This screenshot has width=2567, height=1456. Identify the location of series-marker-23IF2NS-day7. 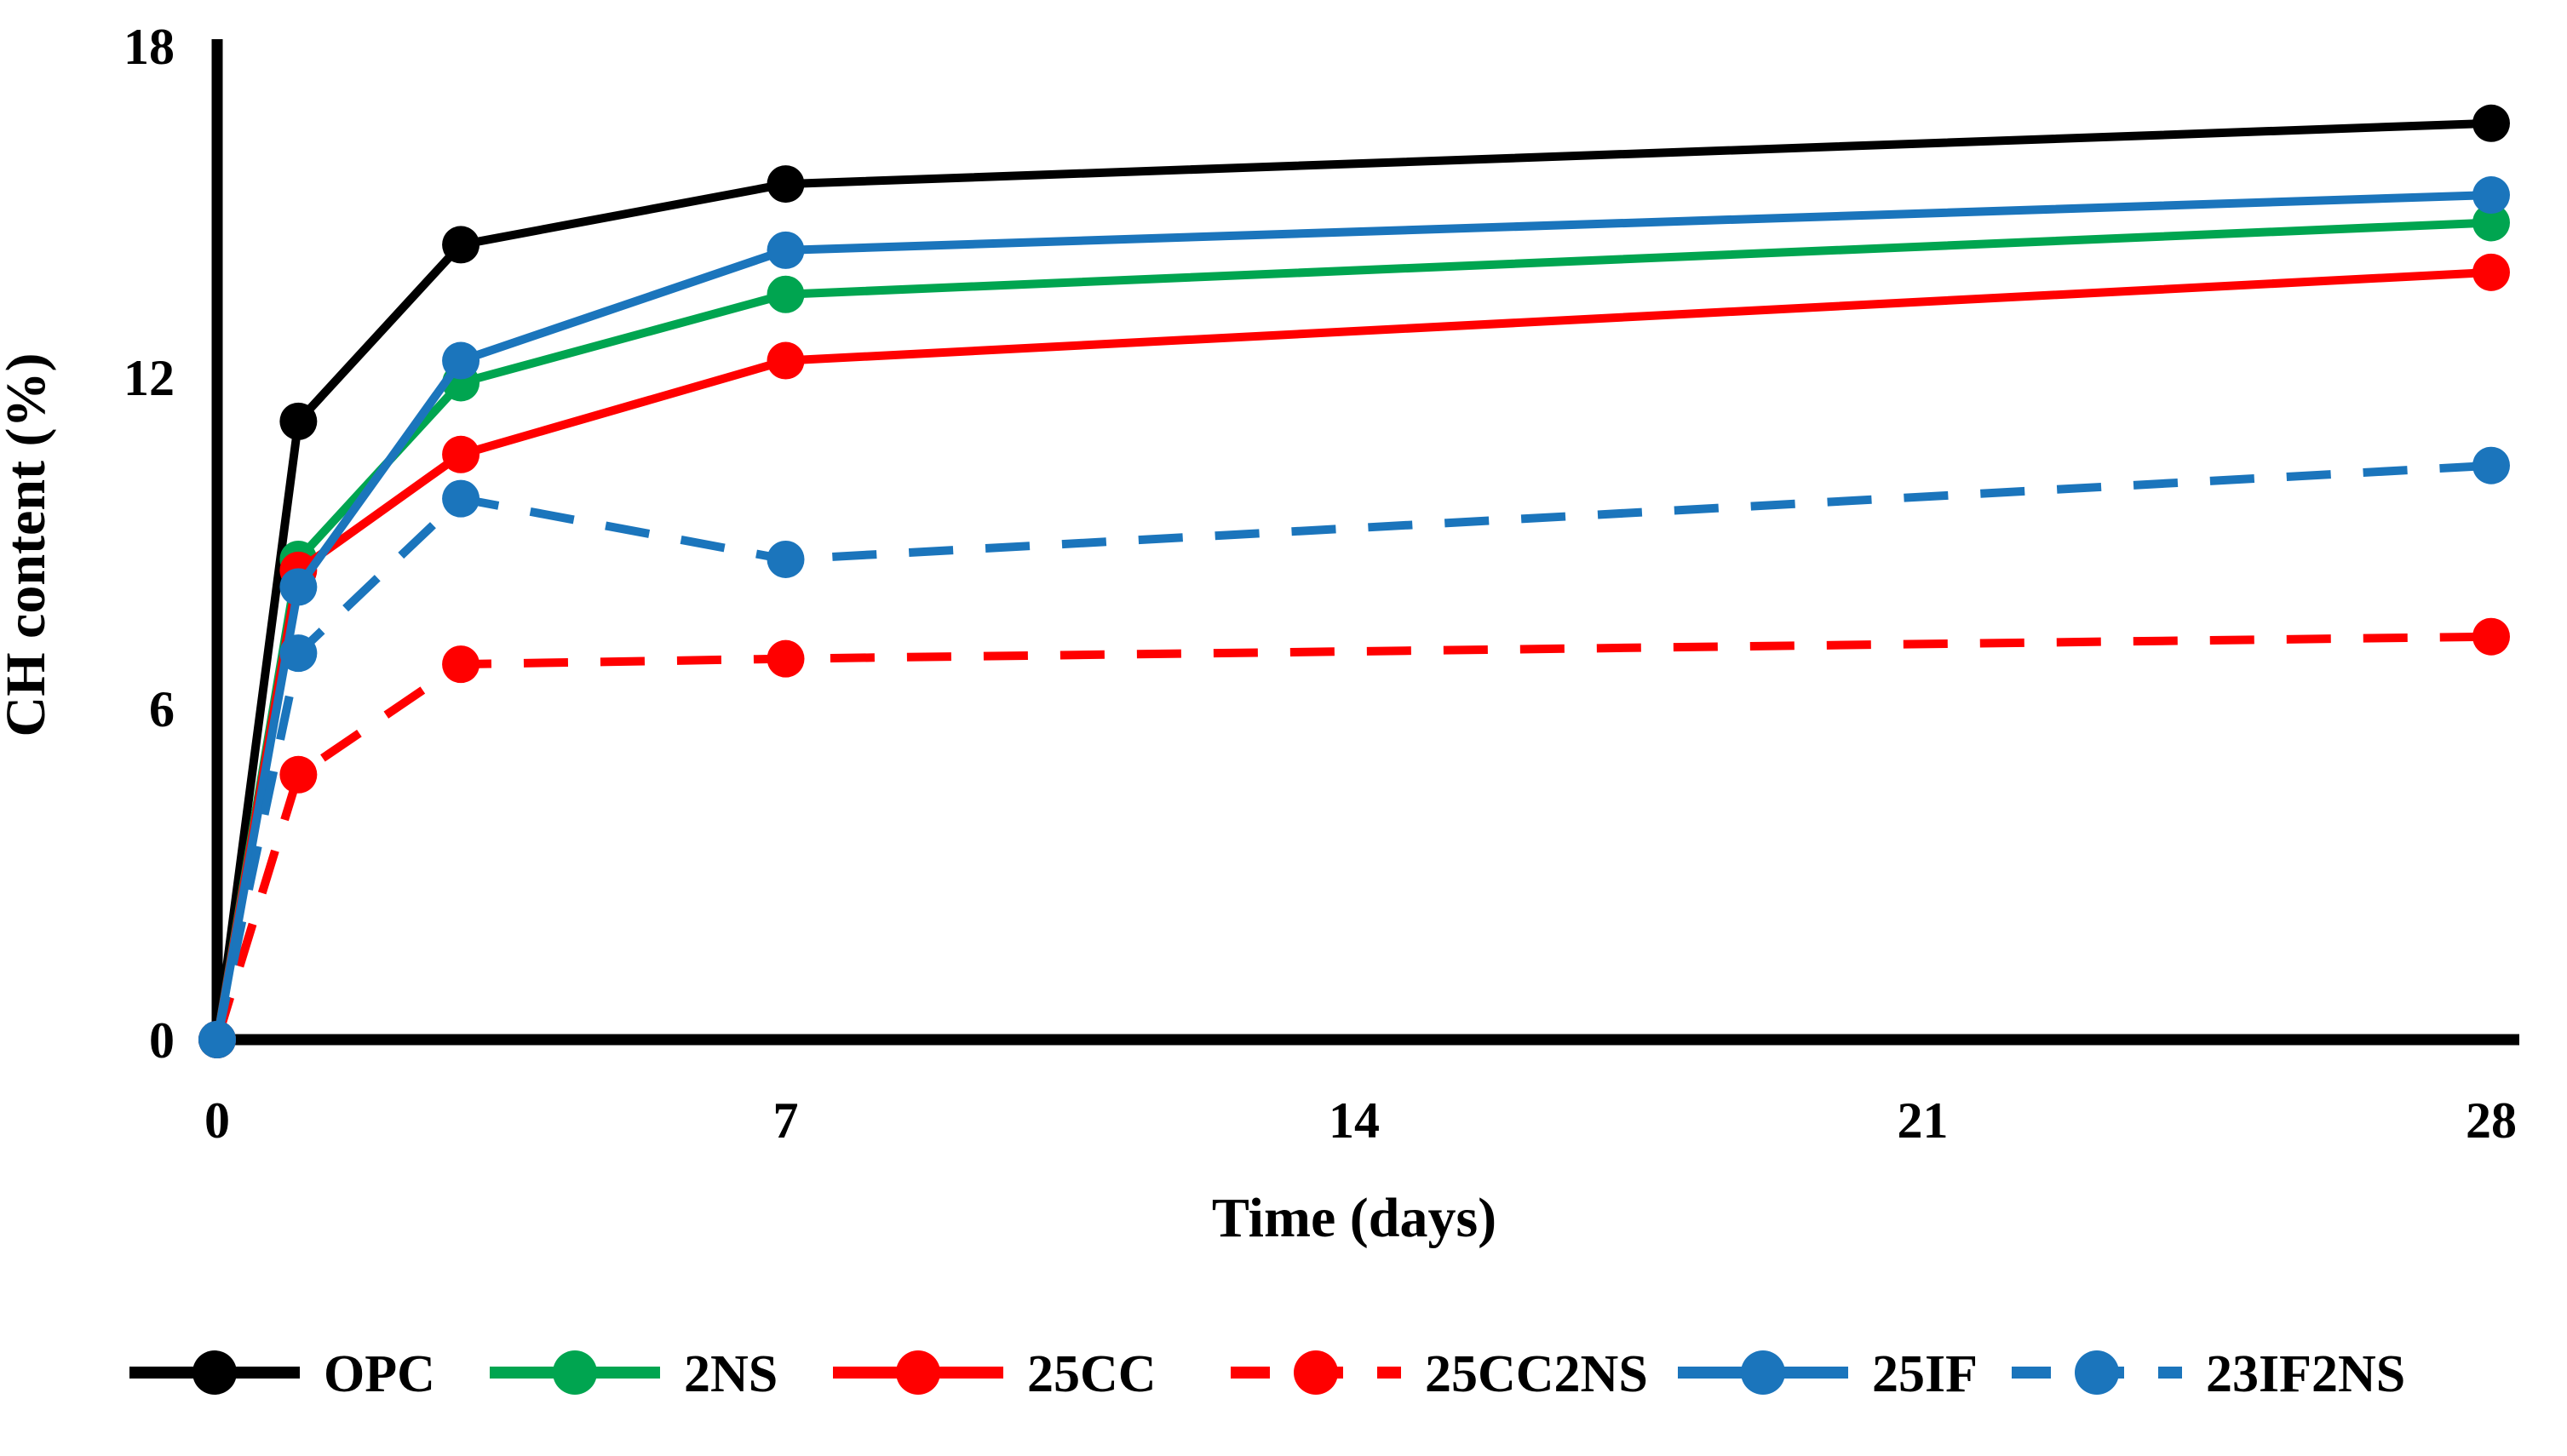
(786, 559).